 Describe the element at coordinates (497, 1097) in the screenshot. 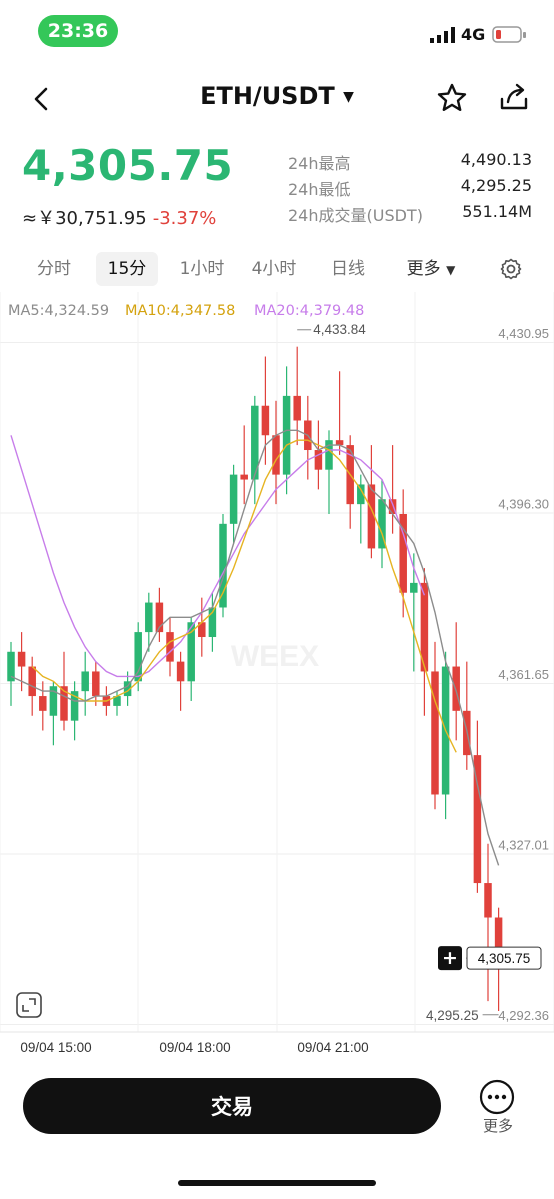

I see `more-icon` at that location.